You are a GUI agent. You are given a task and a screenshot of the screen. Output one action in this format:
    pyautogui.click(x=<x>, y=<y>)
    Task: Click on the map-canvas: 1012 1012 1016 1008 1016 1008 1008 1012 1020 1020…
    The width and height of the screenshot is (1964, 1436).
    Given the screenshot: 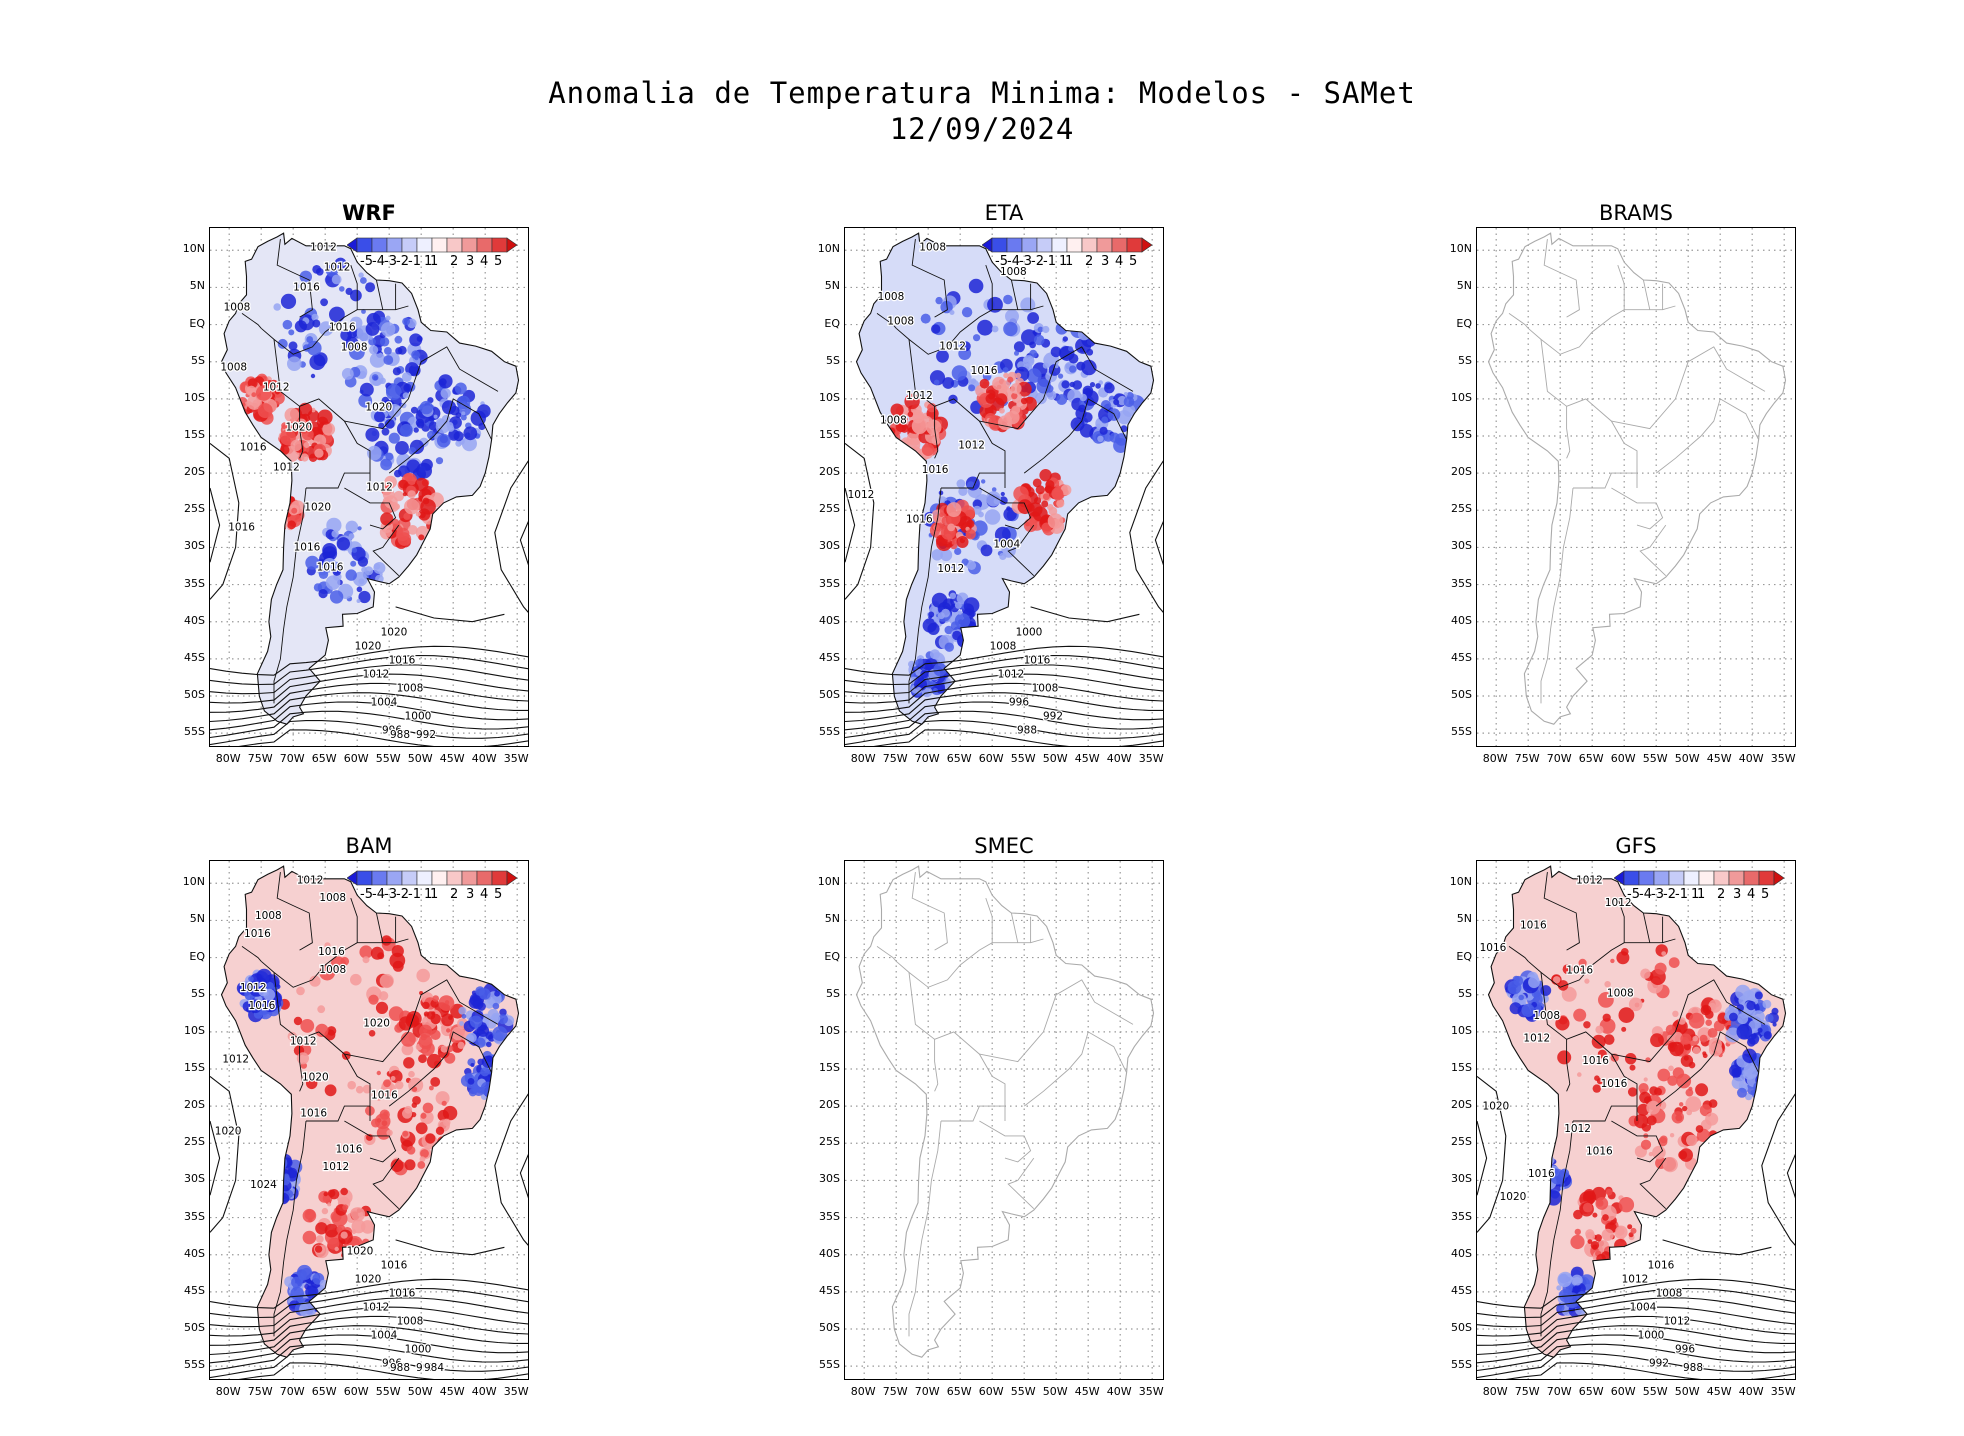 What is the action you would take?
    pyautogui.click(x=369, y=487)
    